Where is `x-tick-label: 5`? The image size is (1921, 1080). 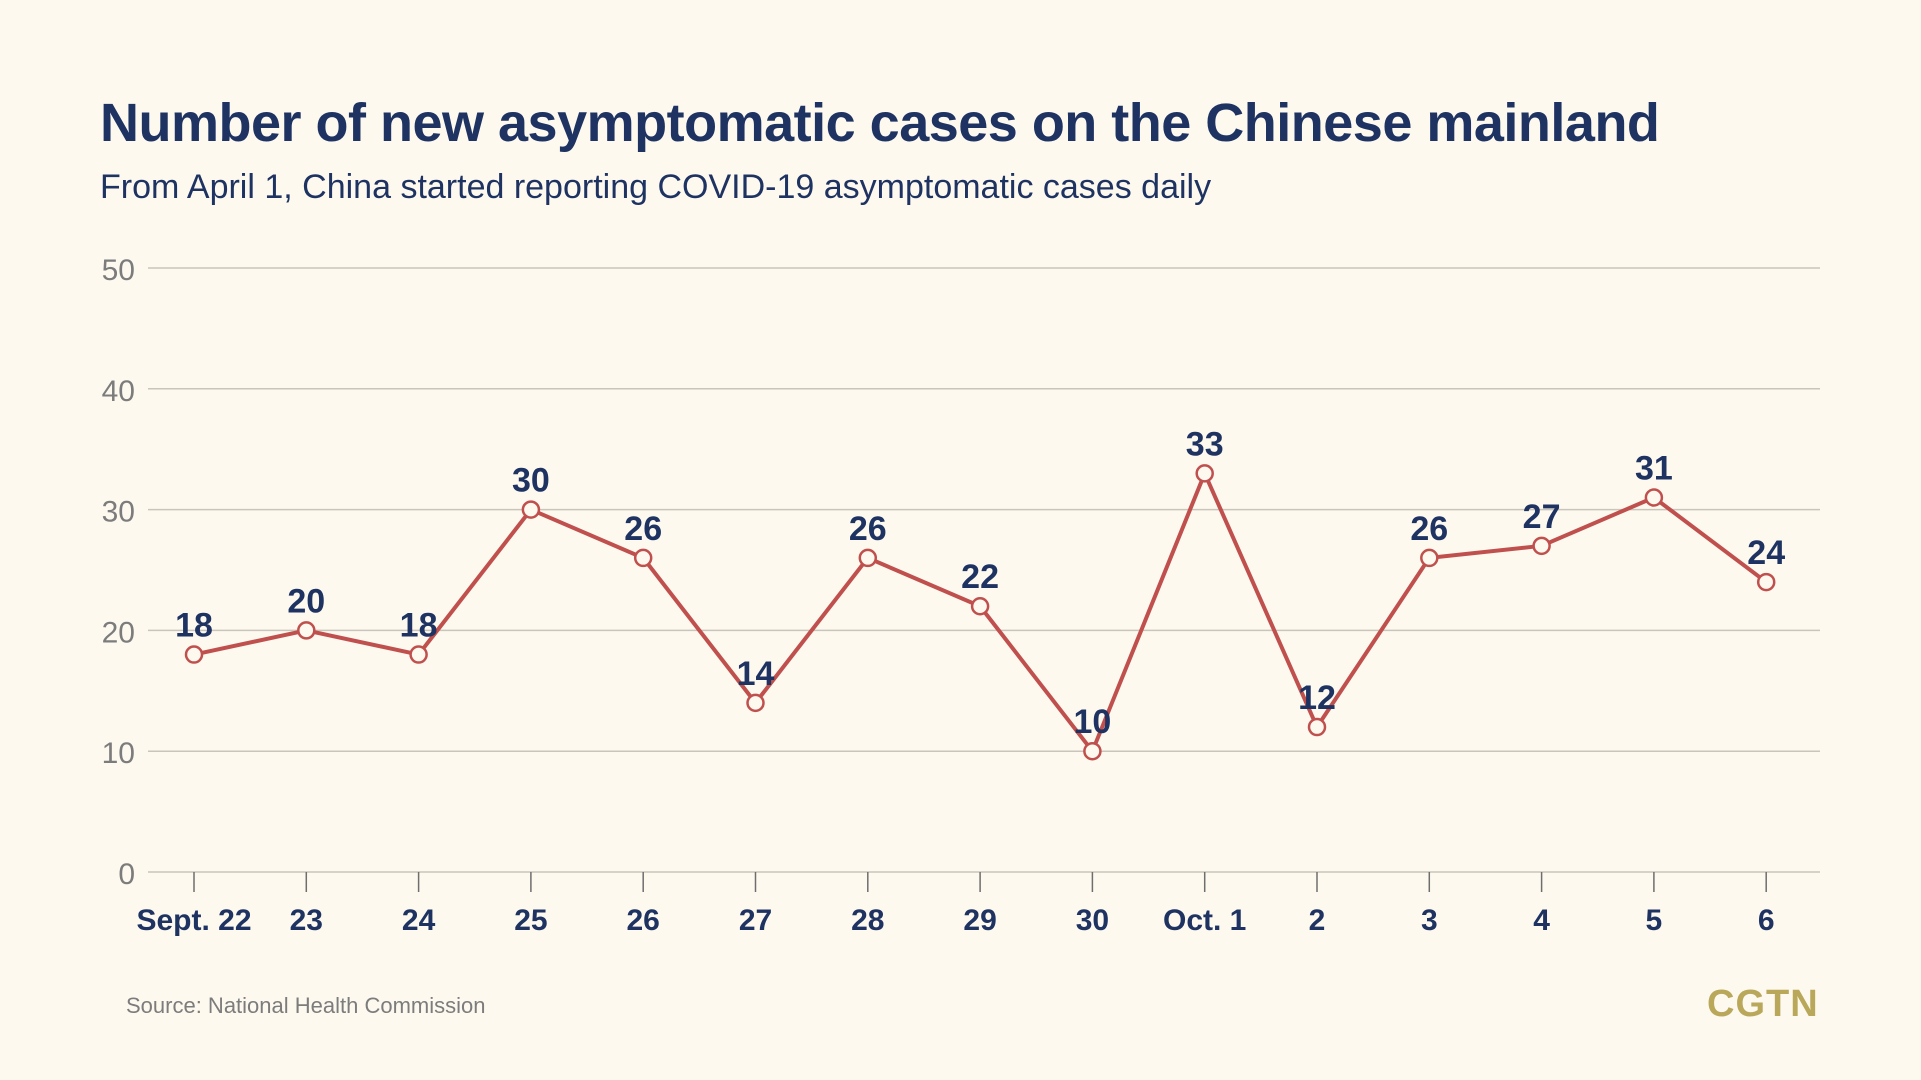
x-tick-label: 5 is located at coordinates (1654, 920).